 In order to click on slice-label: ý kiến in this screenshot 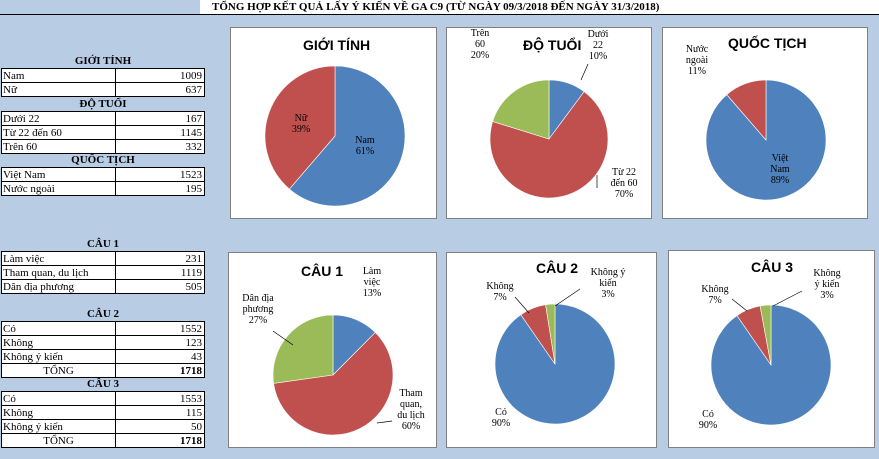, I will do `click(827, 284)`.